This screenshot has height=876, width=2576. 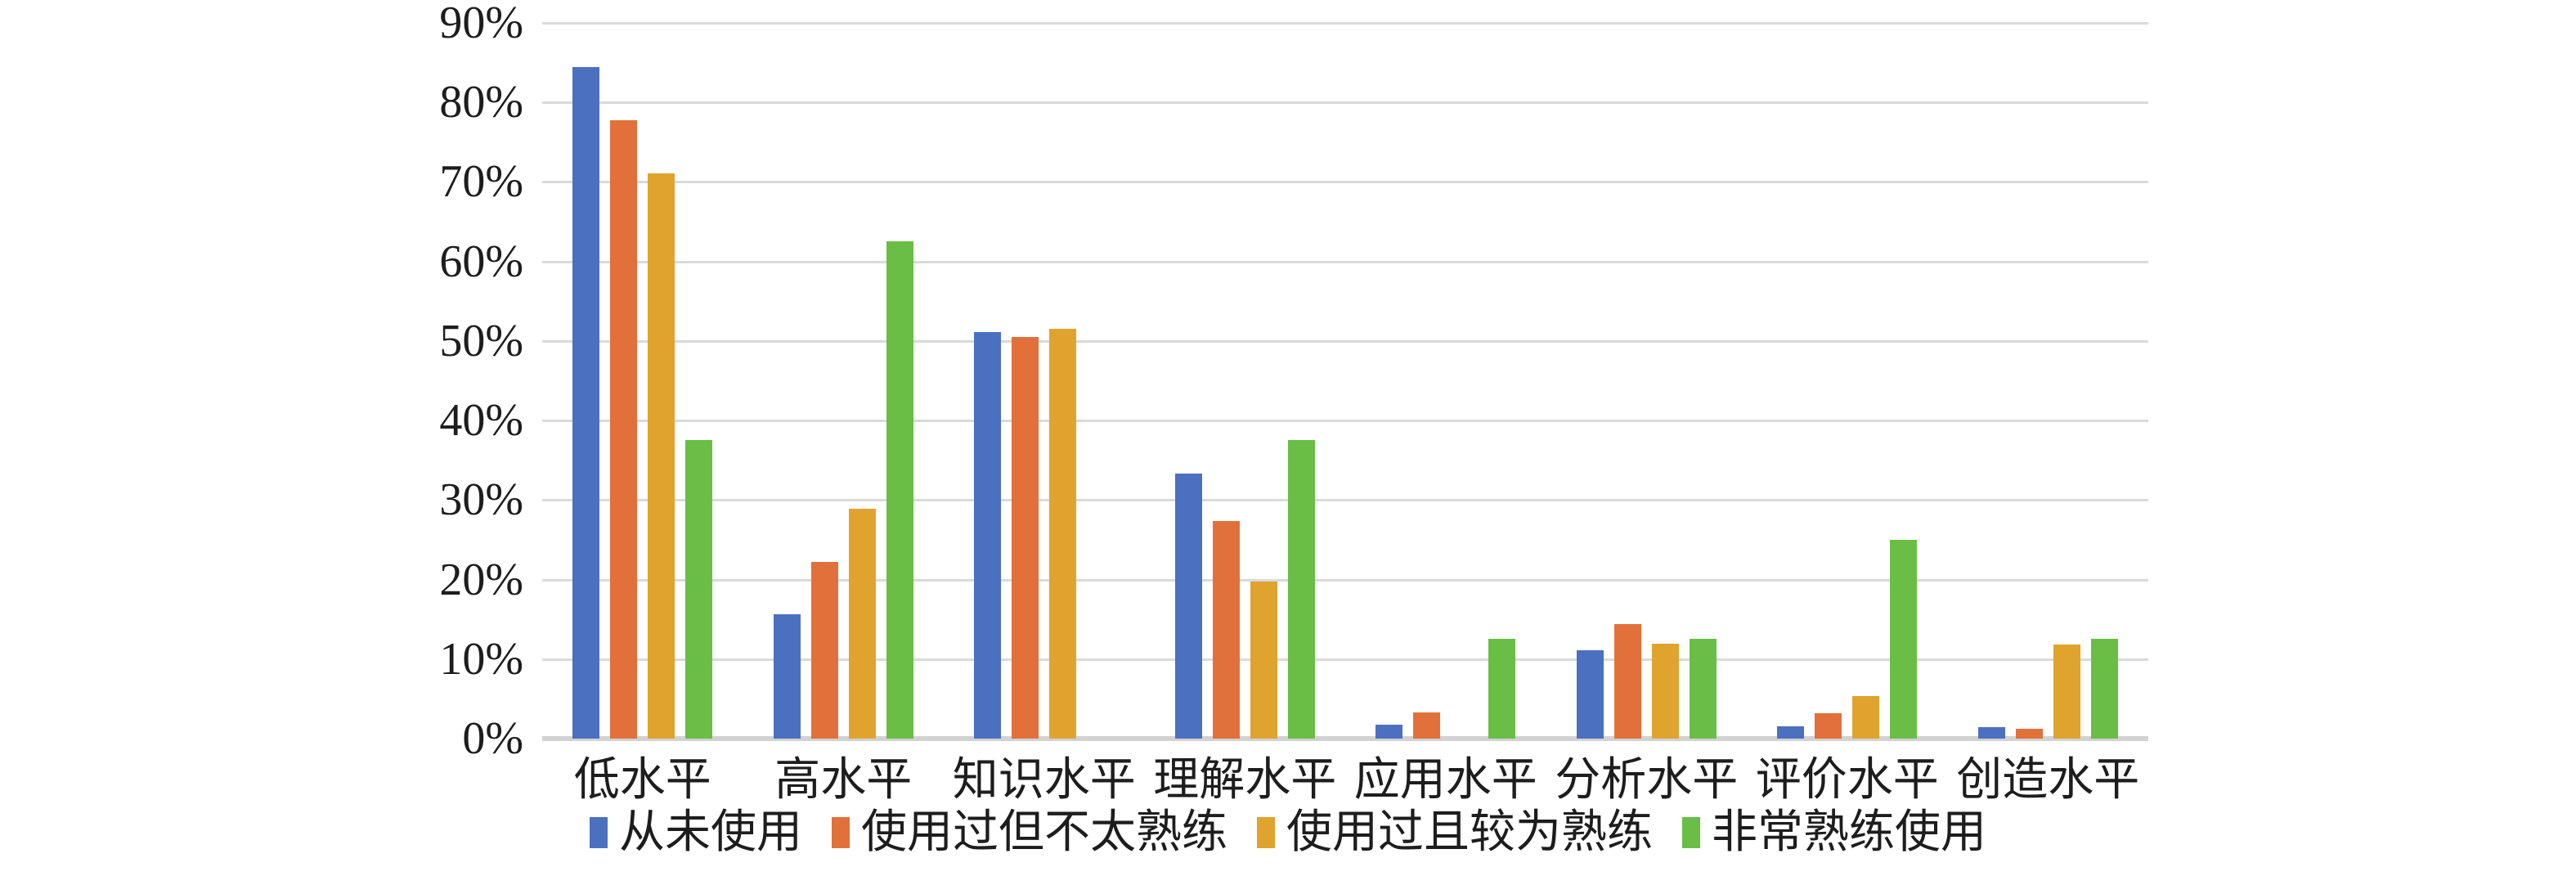 What do you see at coordinates (1345, 738) in the screenshot?
I see `x-axis-line` at bounding box center [1345, 738].